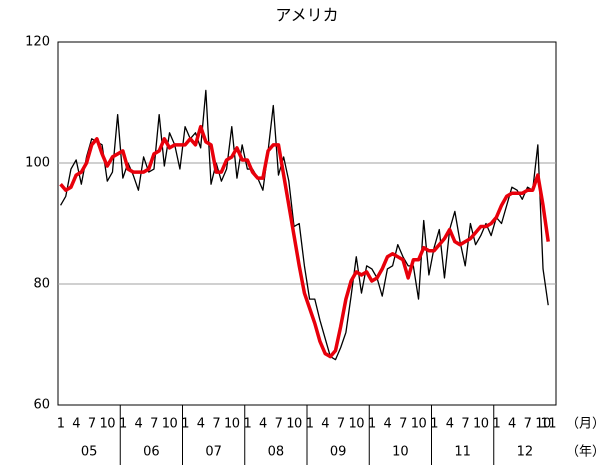 This screenshot has width=609, height=470. What do you see at coordinates (585, 452) in the screenshot?
I see `x-unit-label: （年）` at bounding box center [585, 452].